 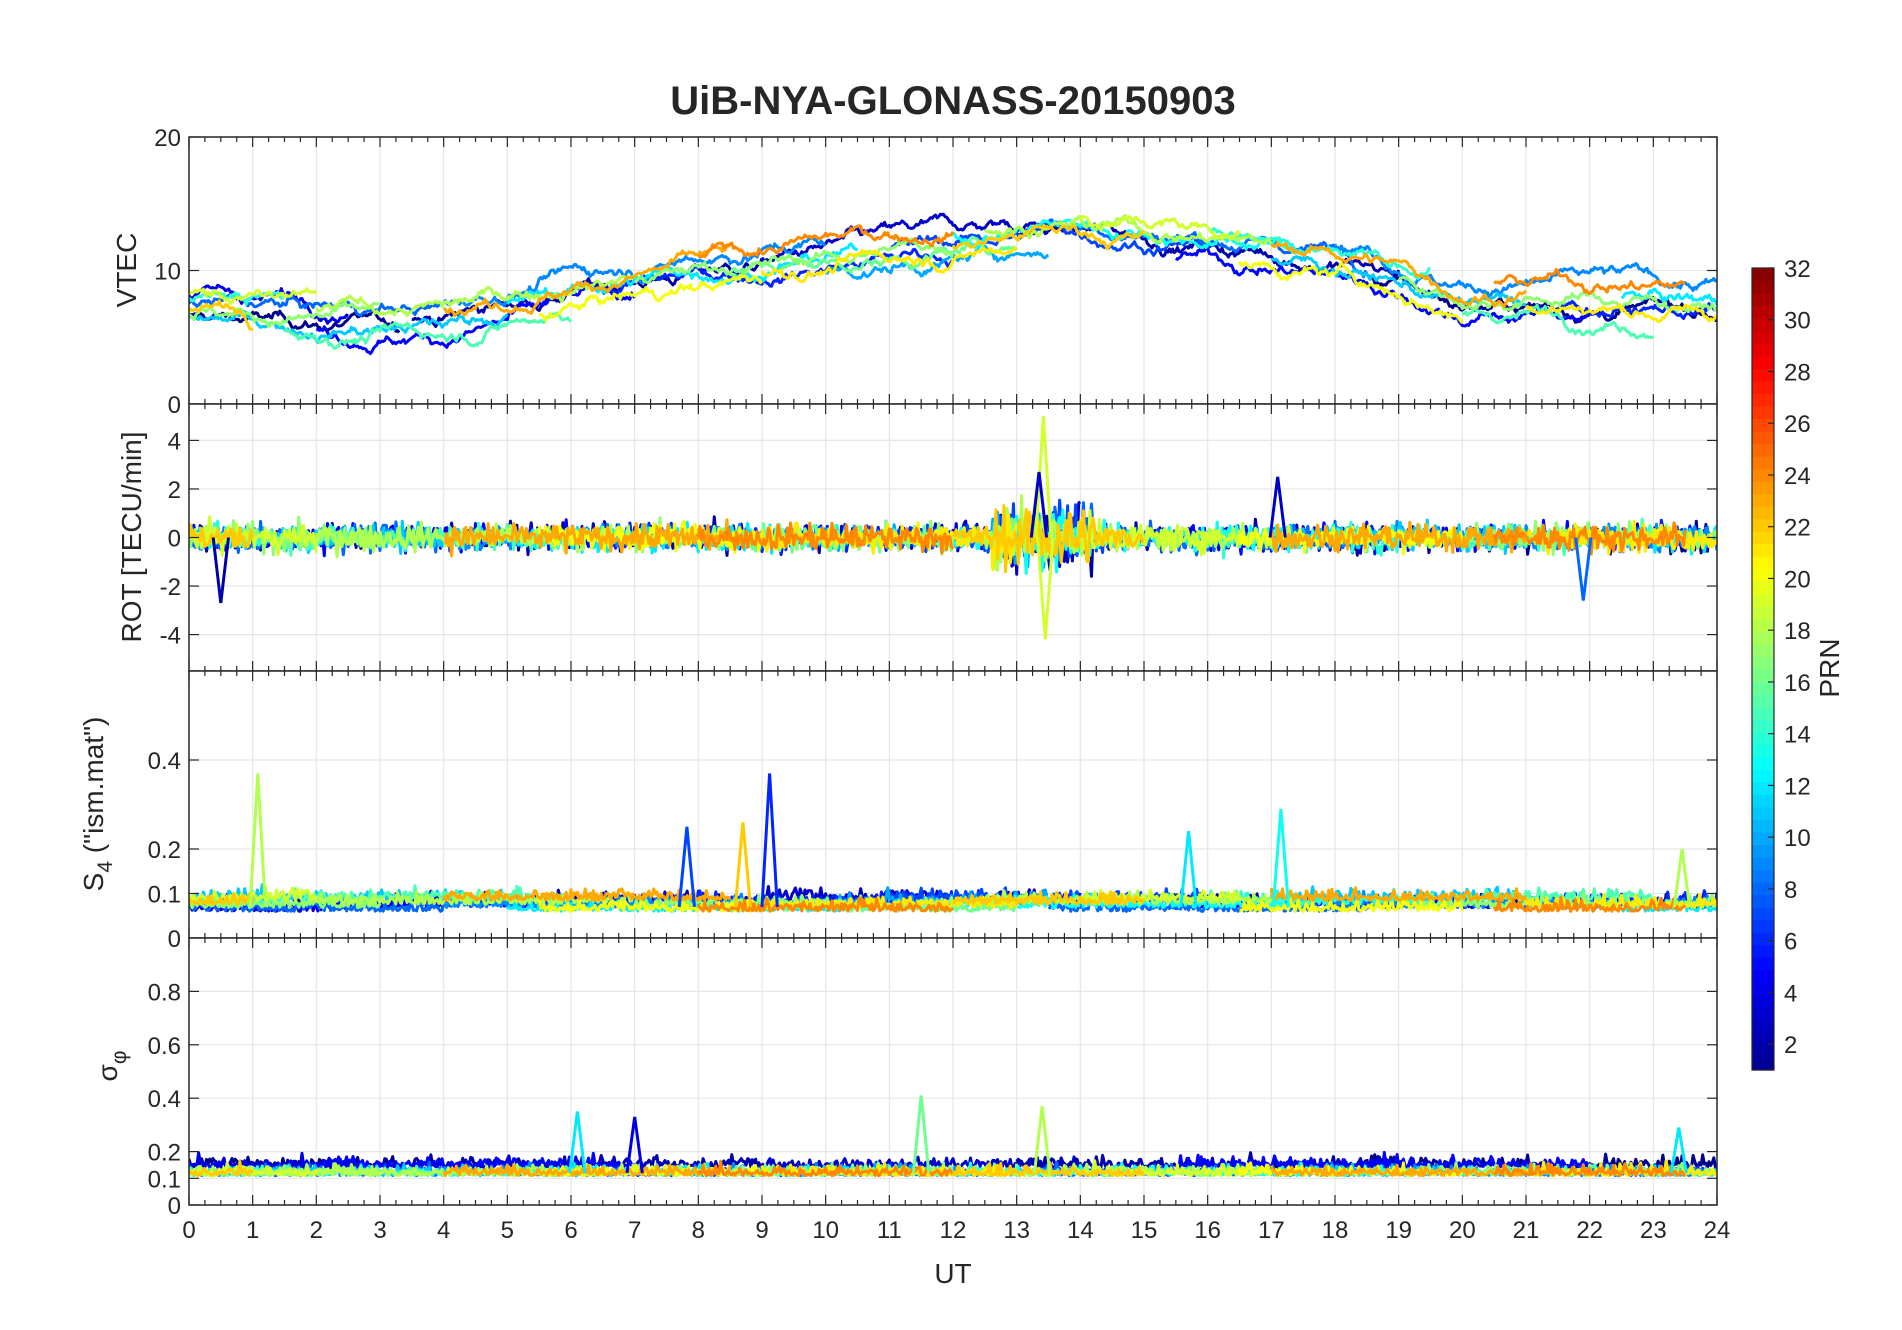 I want to click on colorbar-tick-label: 14, so click(x=1797, y=735).